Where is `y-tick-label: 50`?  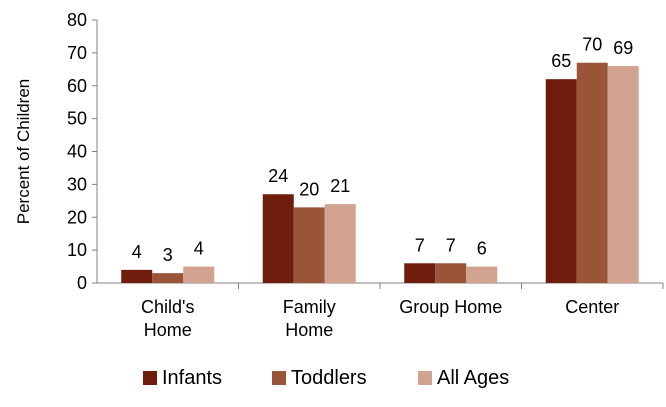
y-tick-label: 50 is located at coordinates (77, 119).